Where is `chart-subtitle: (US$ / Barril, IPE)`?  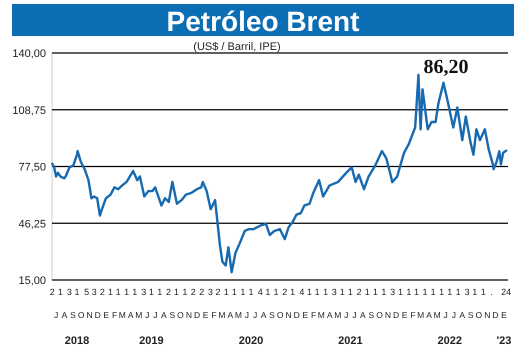
chart-subtitle: (US$ / Barril, IPE) is located at coordinates (237, 47).